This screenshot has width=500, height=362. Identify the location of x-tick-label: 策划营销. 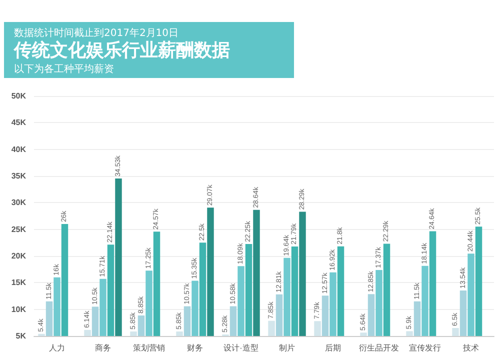
(149, 348).